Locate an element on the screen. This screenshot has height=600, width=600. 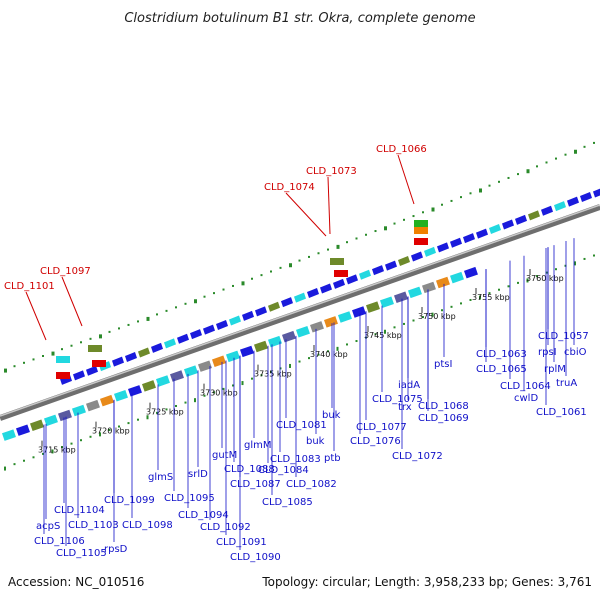
gene-label: ptsI is located at coordinates (443, 364).